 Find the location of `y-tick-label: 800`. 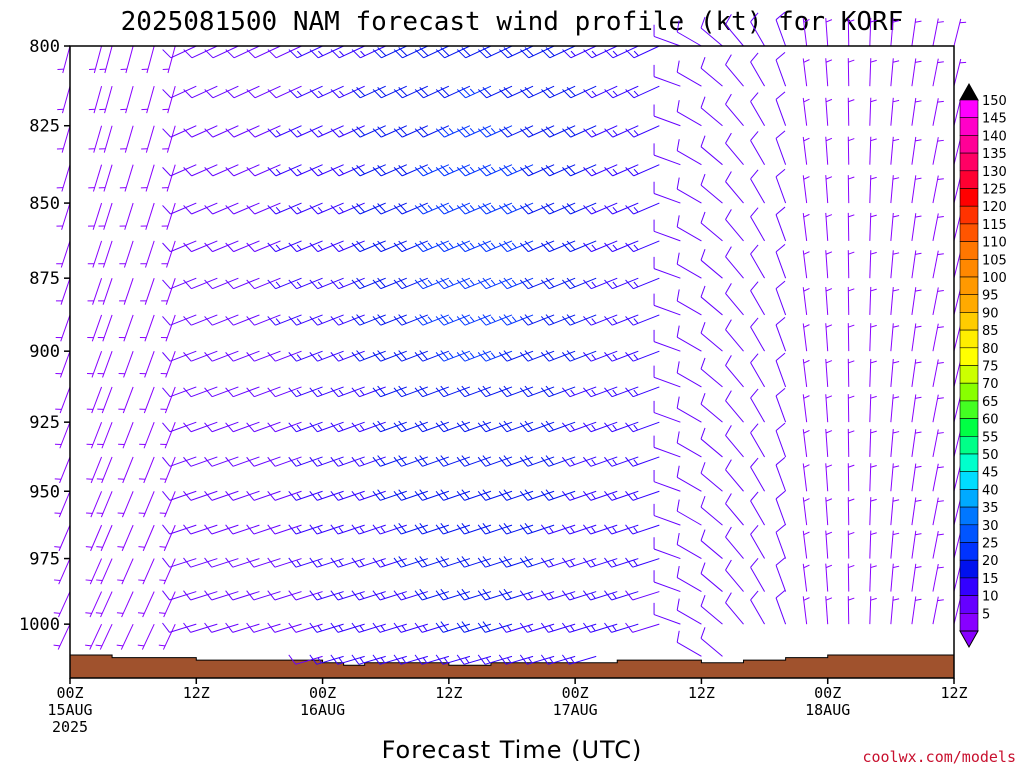

y-tick-label: 800 is located at coordinates (44, 47).